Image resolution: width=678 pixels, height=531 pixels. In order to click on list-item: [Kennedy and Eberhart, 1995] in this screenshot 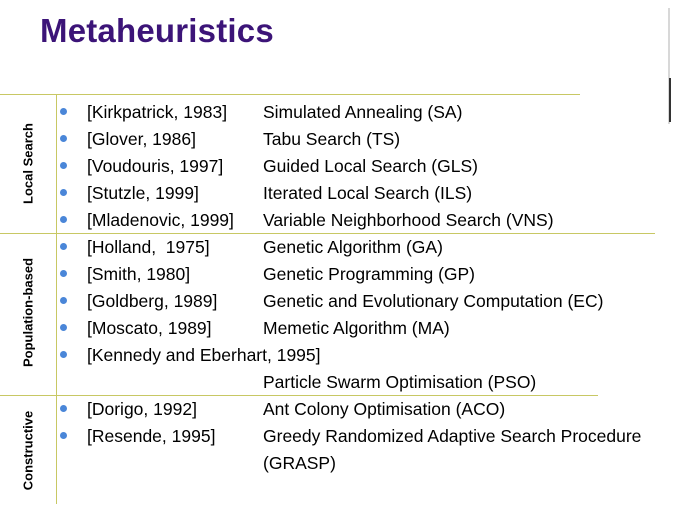, I will do `click(365, 355)`.